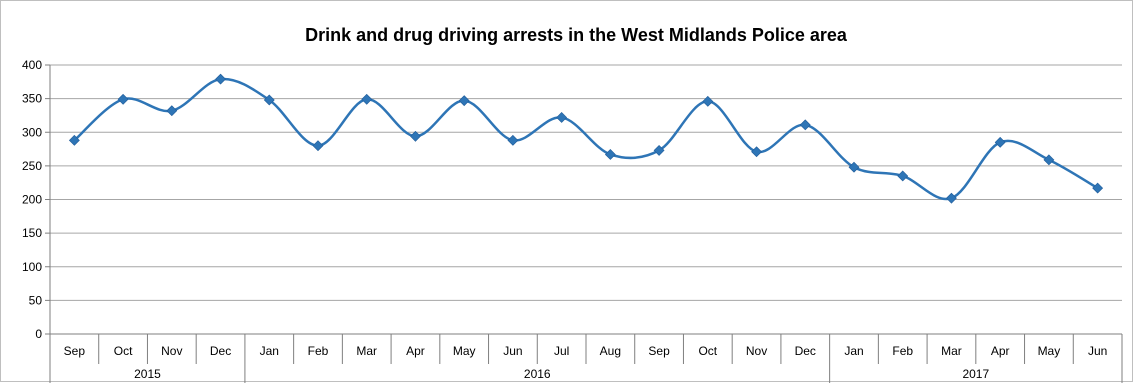 The height and width of the screenshot is (388, 1134). Describe the element at coordinates (537, 374) in the screenshot. I see `year-label: 2016` at that location.